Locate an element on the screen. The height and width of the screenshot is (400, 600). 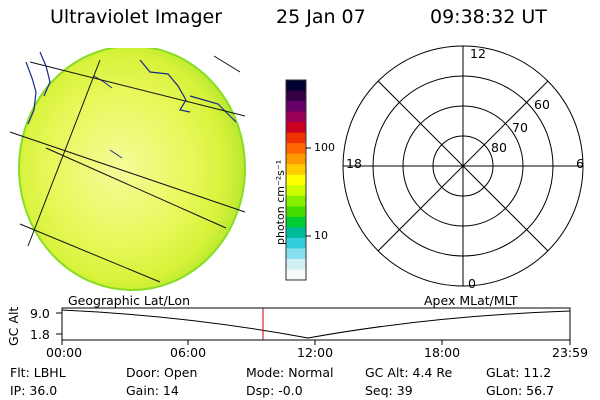
colorbar-unit-label: photon cm⁻²s⁻¹ is located at coordinates (280, 202).